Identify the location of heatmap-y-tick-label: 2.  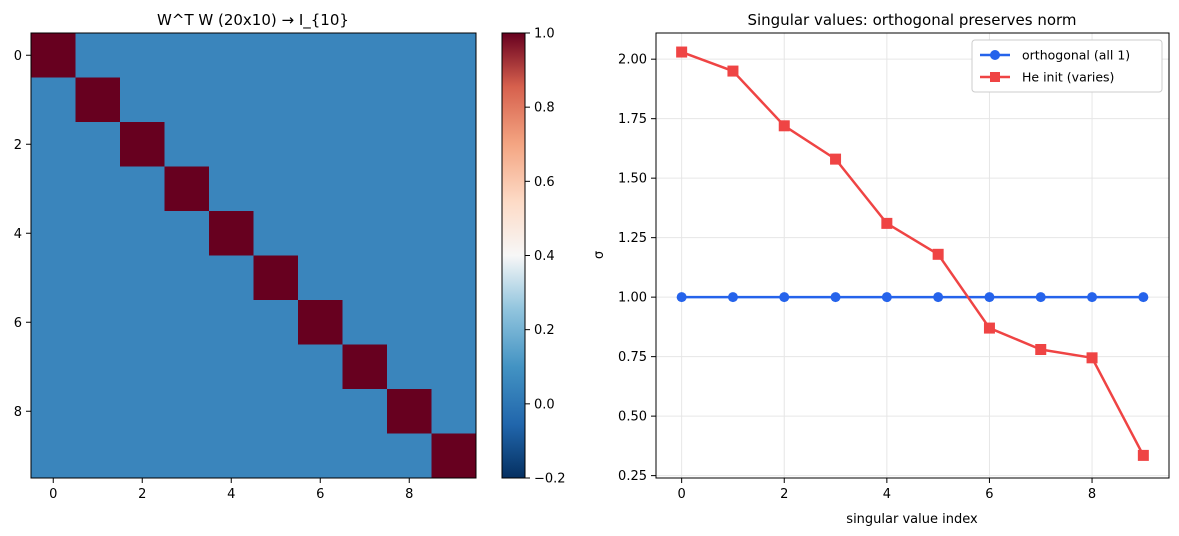
(18, 145).